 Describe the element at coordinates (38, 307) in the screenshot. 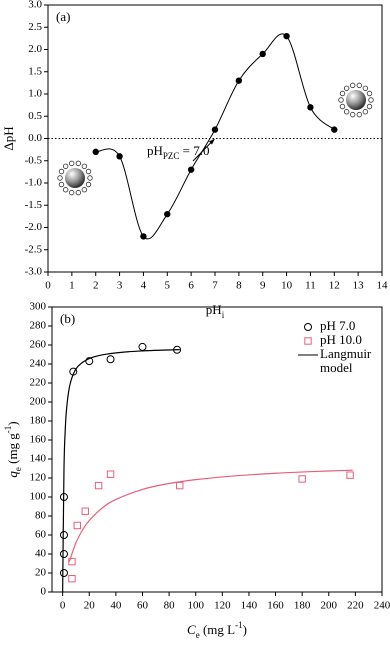

I see `y-tick-label: 300` at that location.